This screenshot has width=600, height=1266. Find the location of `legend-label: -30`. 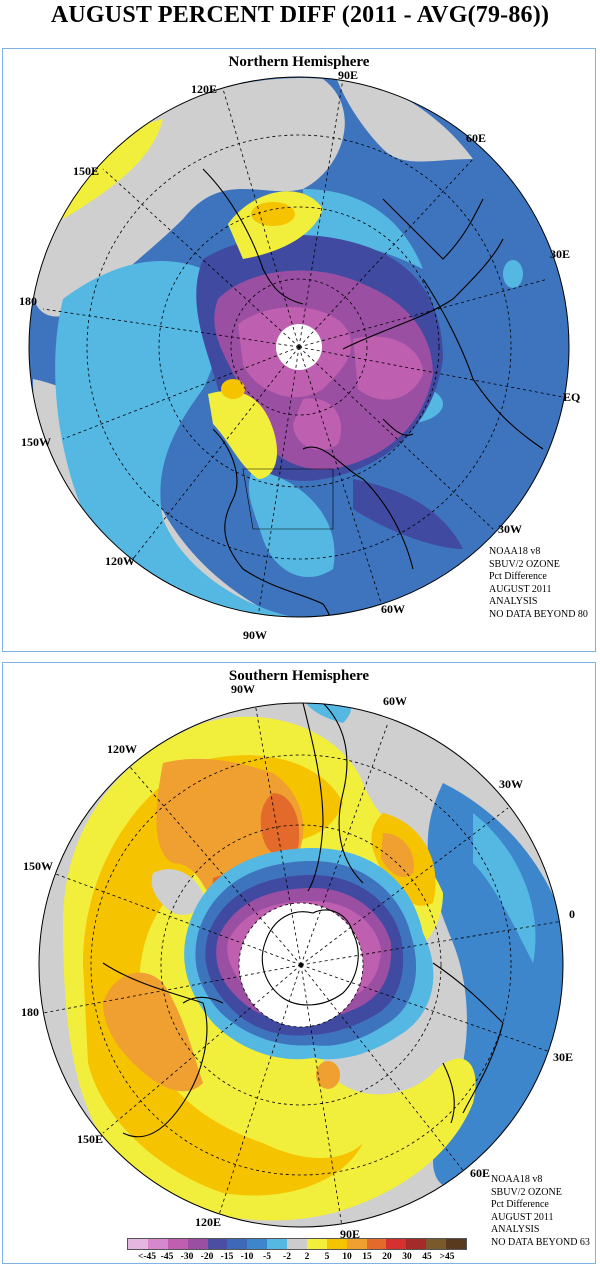

legend-label: -30 is located at coordinates (187, 1257).